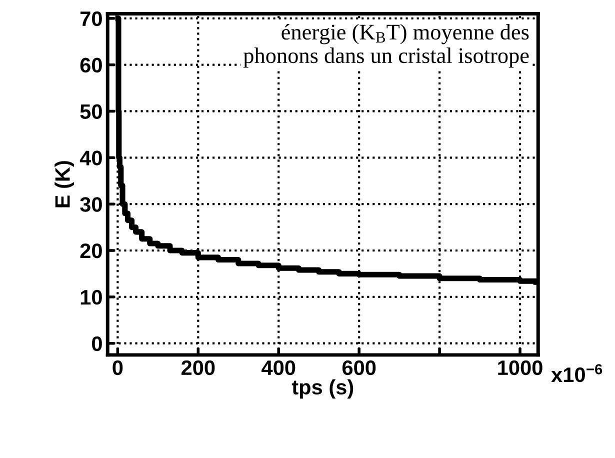 Image resolution: width=615 pixels, height=458 pixels. Describe the element at coordinates (520, 368) in the screenshot. I see `x-tick-label: 1000` at that location.